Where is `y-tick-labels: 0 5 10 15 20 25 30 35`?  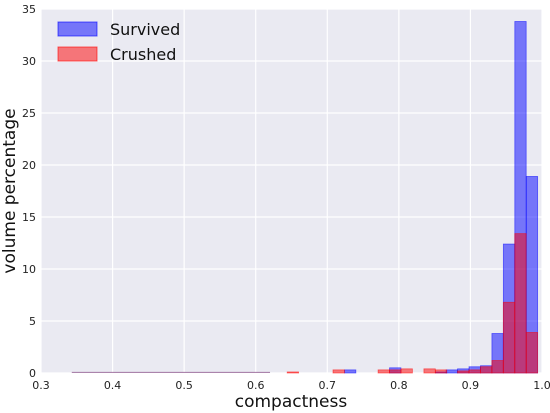
y-tick-labels: 0 5 10 15 20 25 30 35 is located at coordinates (29, 191).